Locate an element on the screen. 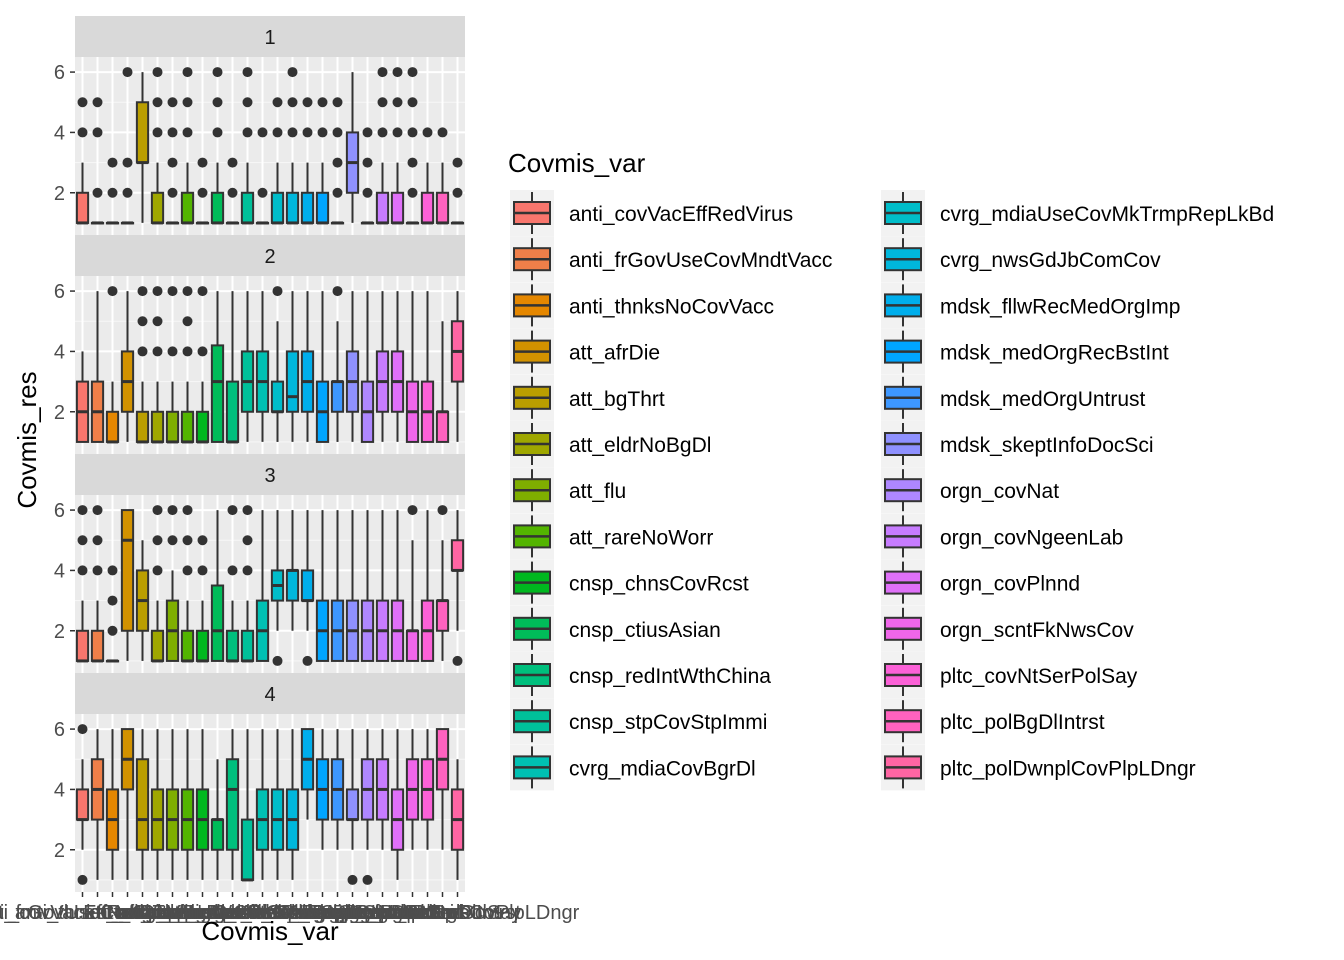 The image size is (1344, 960). legend-label: cnsp_stpCovStpImmi is located at coordinates (668, 722).